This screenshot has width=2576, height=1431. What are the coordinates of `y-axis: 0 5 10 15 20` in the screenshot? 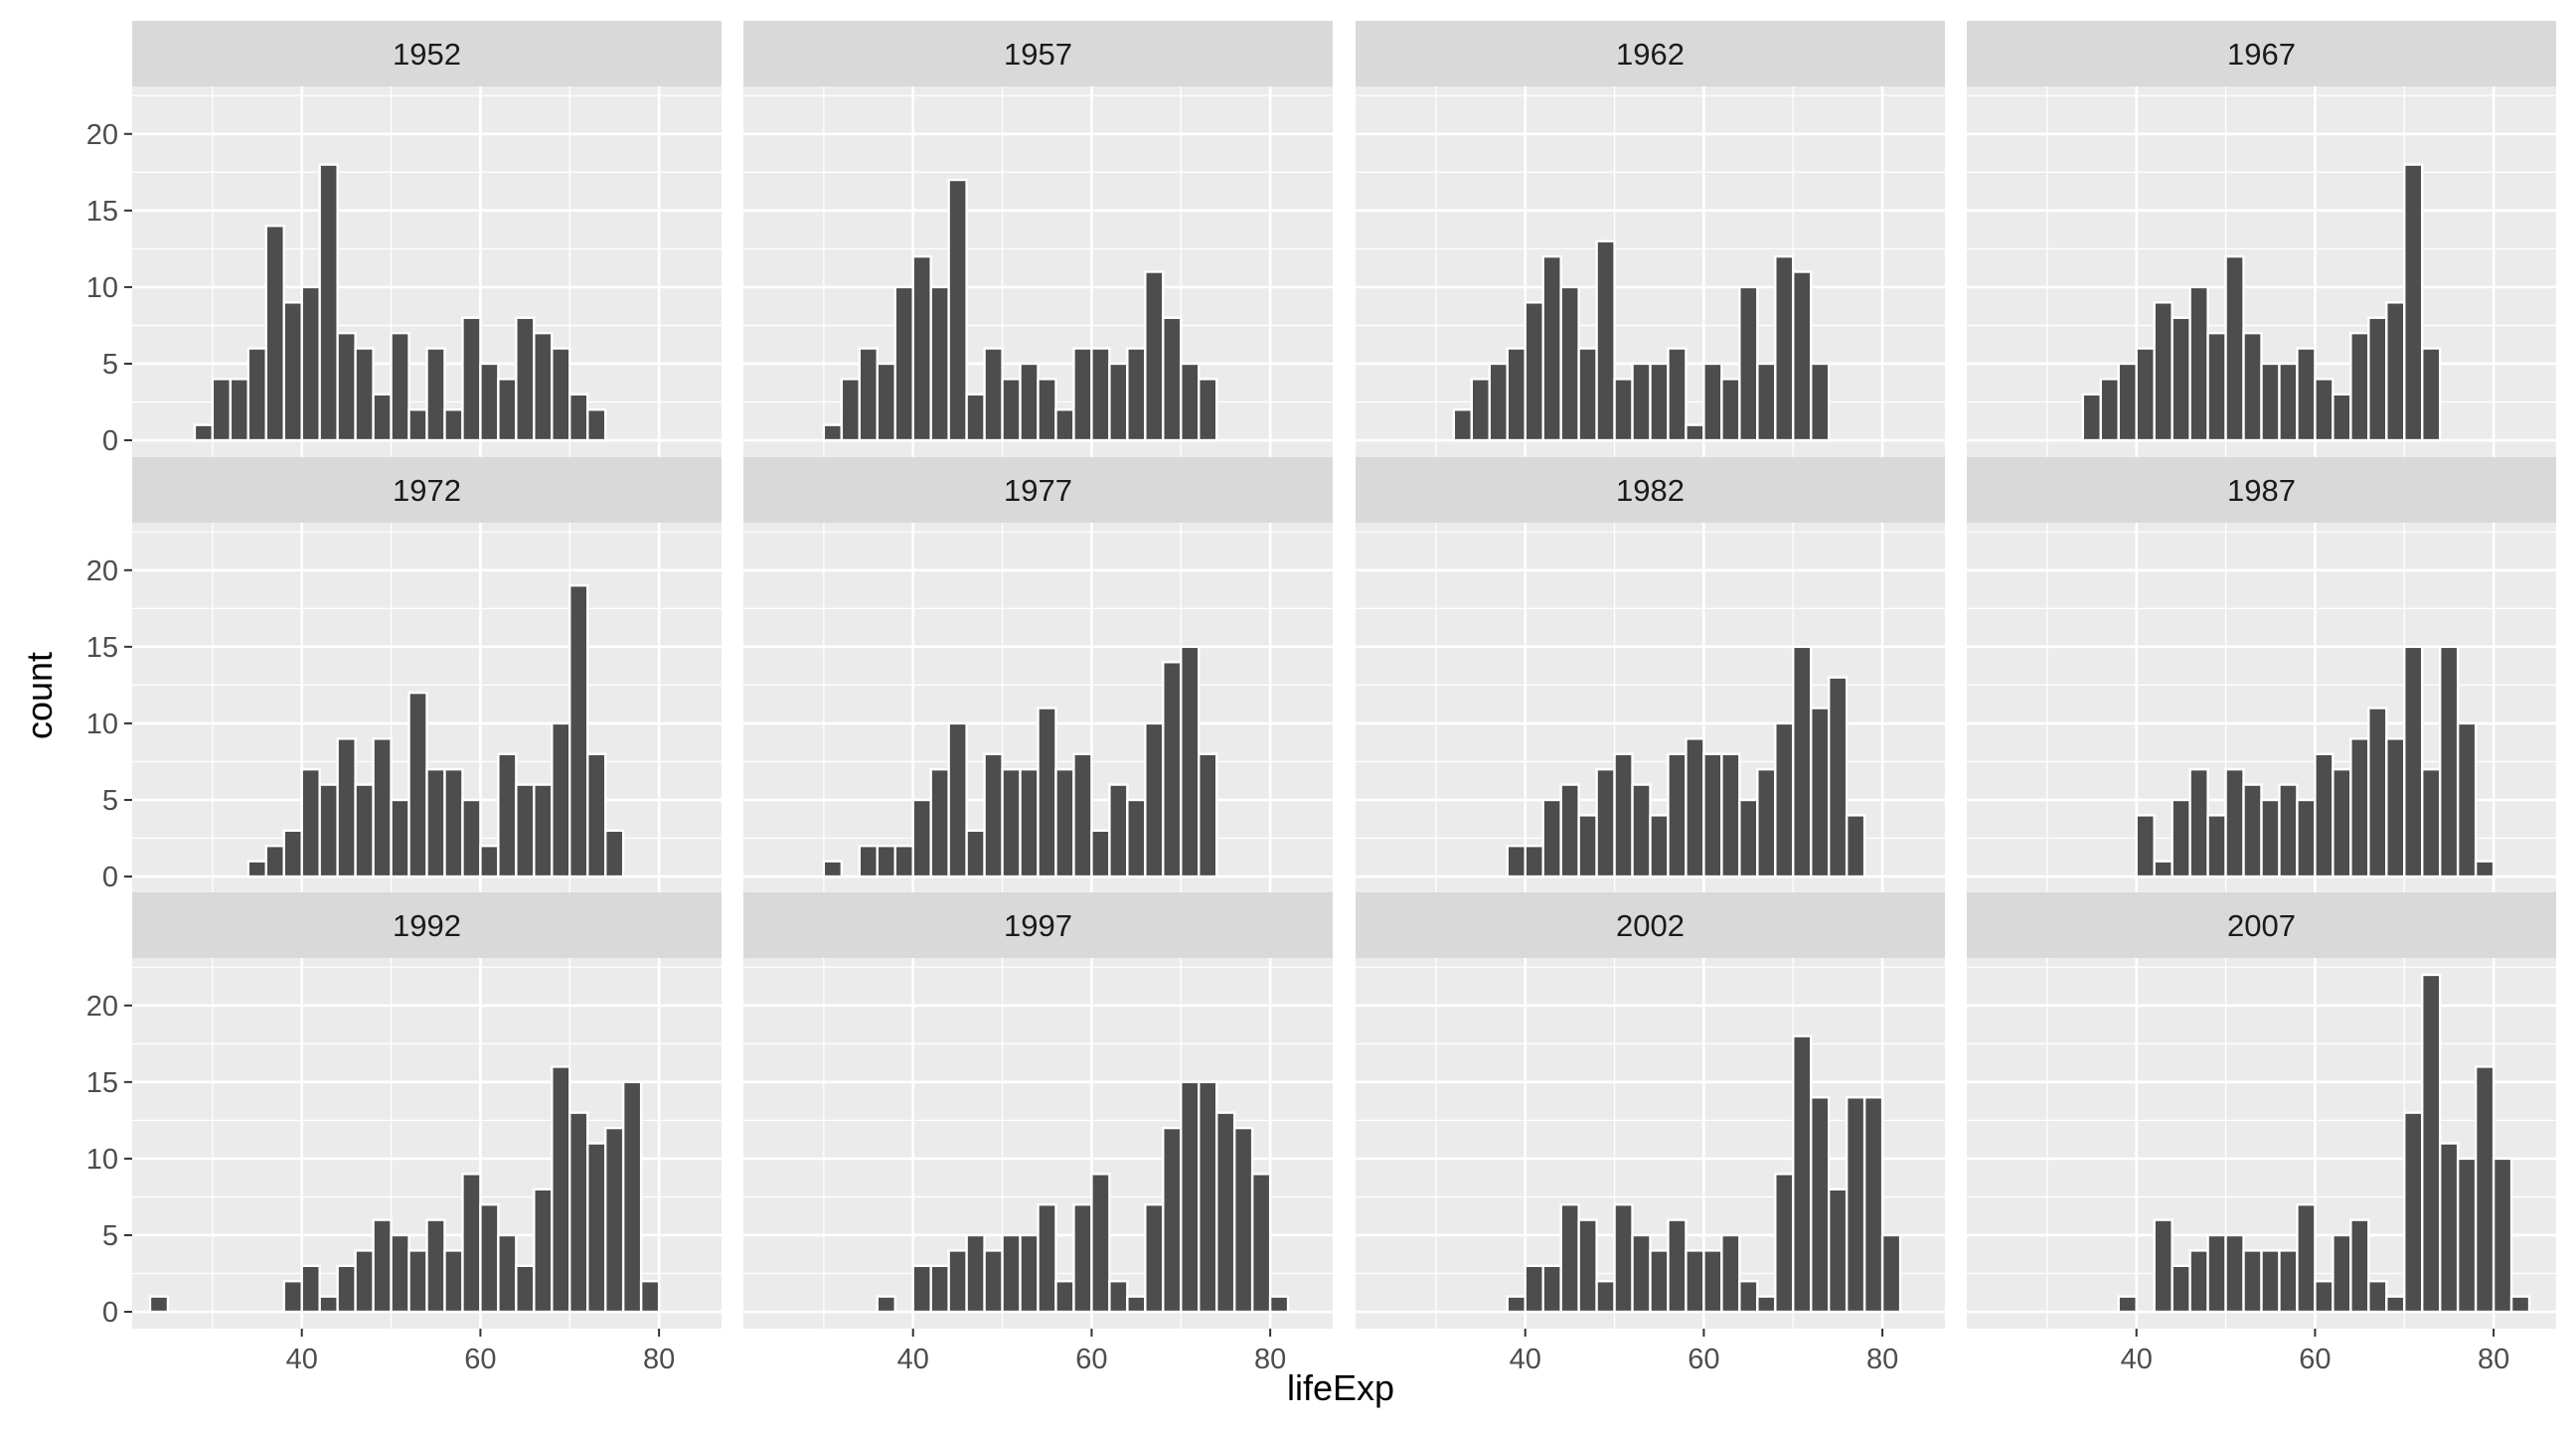 It's located at (109, 724).